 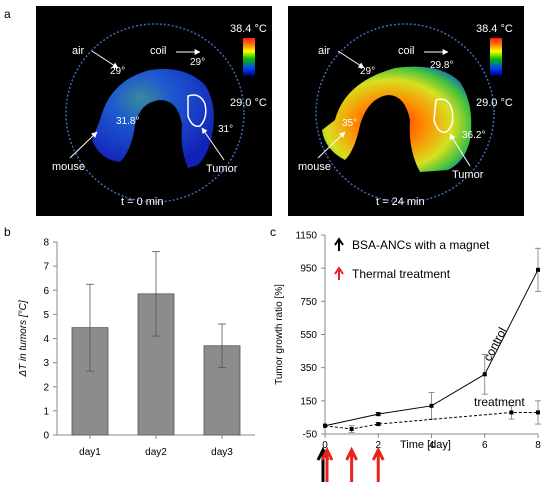 I want to click on x-tick-label: day2, so click(x=156, y=452).